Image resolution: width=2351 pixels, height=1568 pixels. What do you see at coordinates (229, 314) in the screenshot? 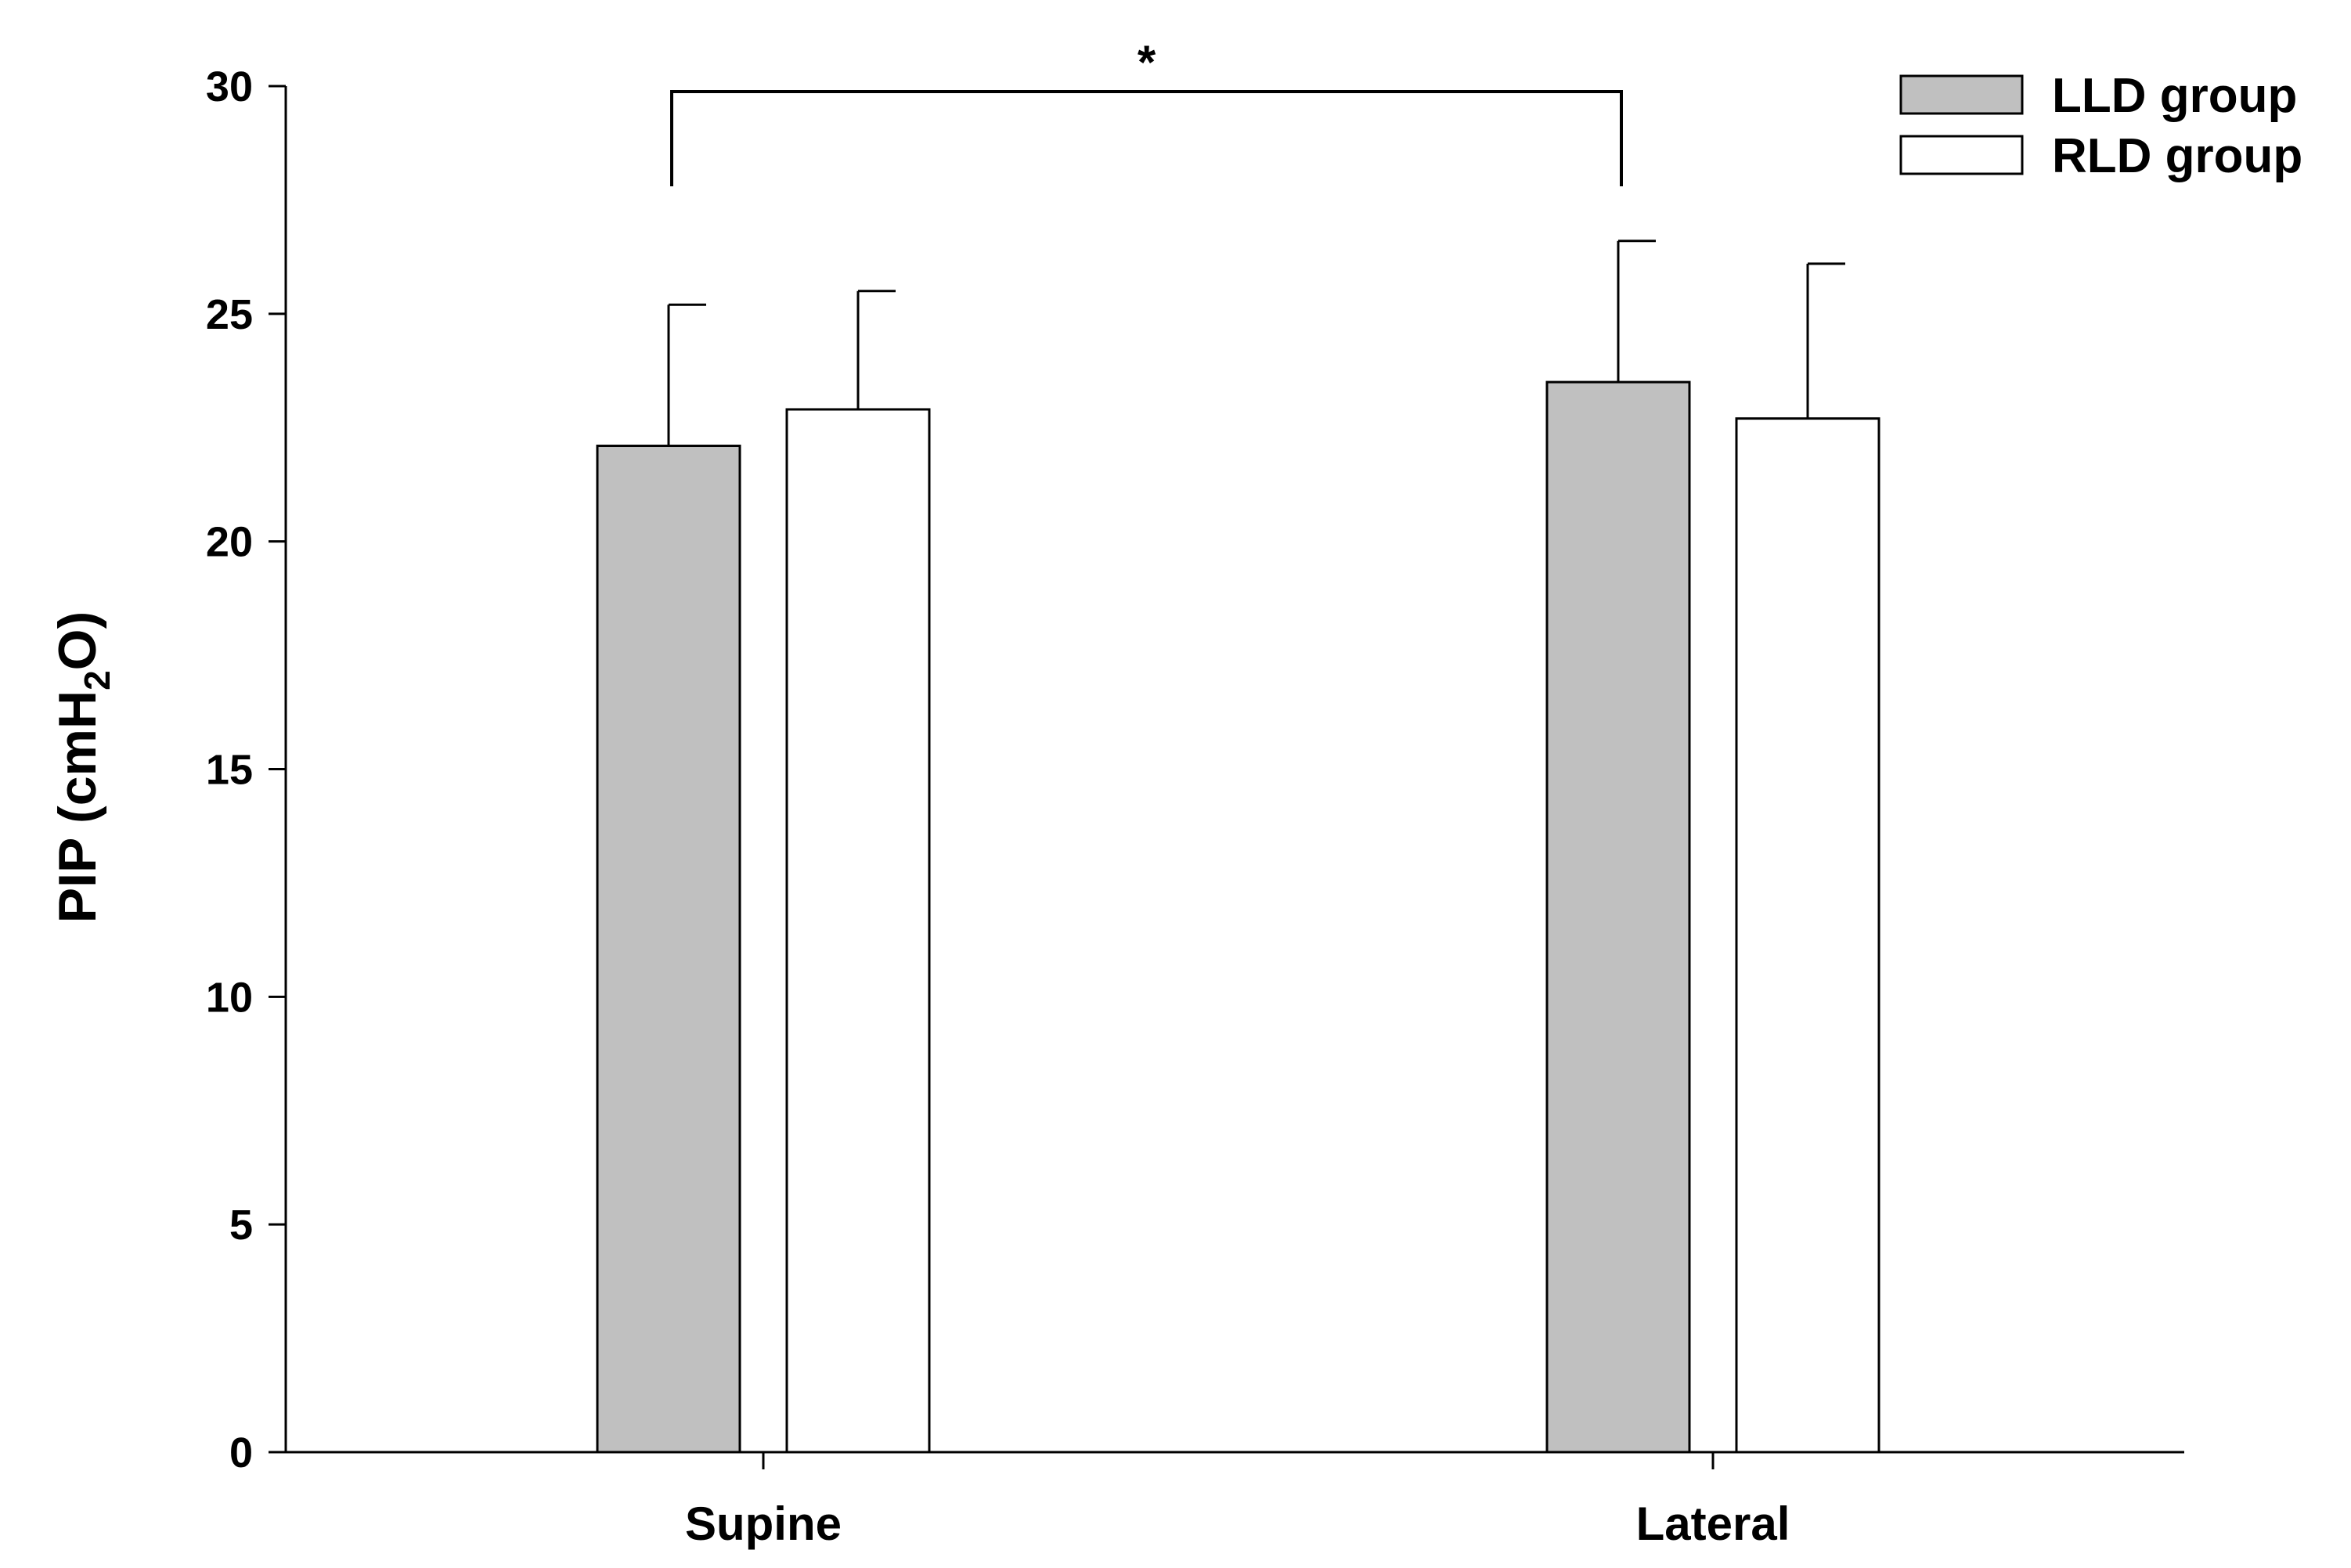
I see `y-tick-label: 25` at bounding box center [229, 314].